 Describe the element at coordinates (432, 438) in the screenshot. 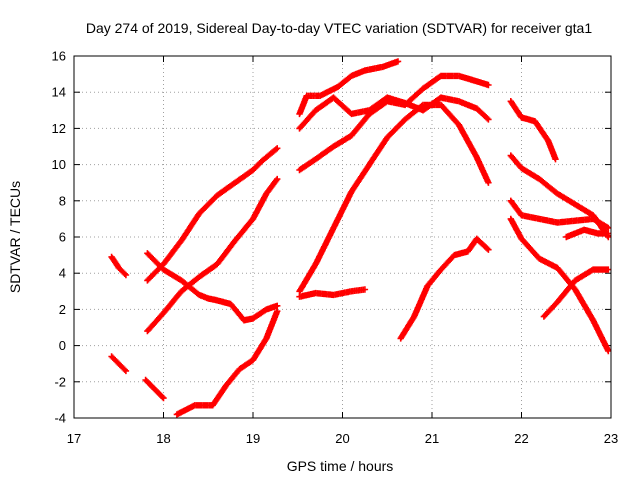

I see `x-tick-label: 21` at that location.